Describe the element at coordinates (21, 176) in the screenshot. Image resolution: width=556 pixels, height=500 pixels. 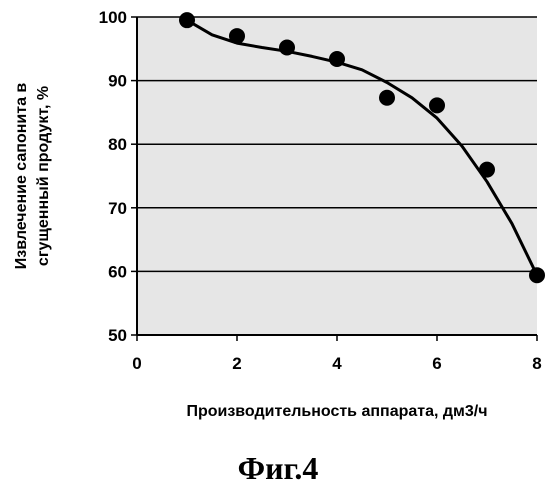
I see `y-axis-title-line-1: Извлечение сапонита в` at that location.